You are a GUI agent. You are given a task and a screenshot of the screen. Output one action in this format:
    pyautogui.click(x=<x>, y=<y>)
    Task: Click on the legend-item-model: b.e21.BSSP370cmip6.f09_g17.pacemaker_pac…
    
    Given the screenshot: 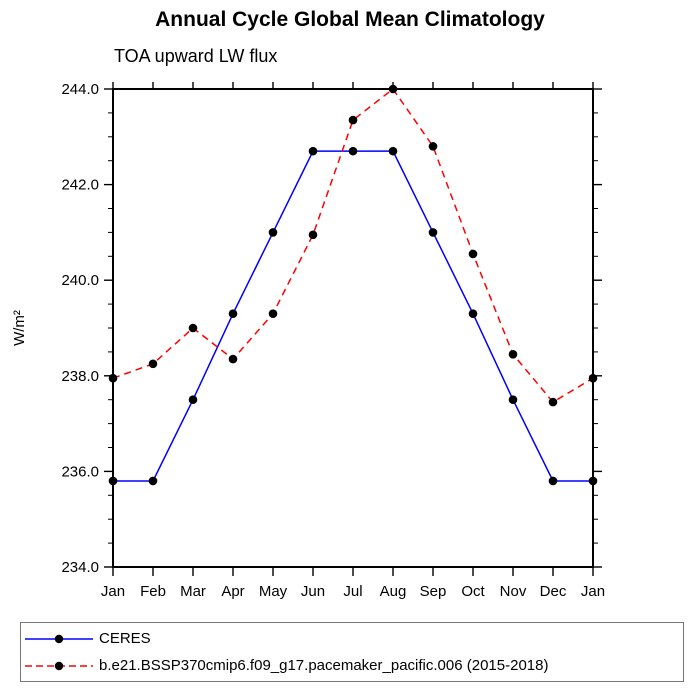 What is the action you would take?
    pyautogui.click(x=353, y=666)
    